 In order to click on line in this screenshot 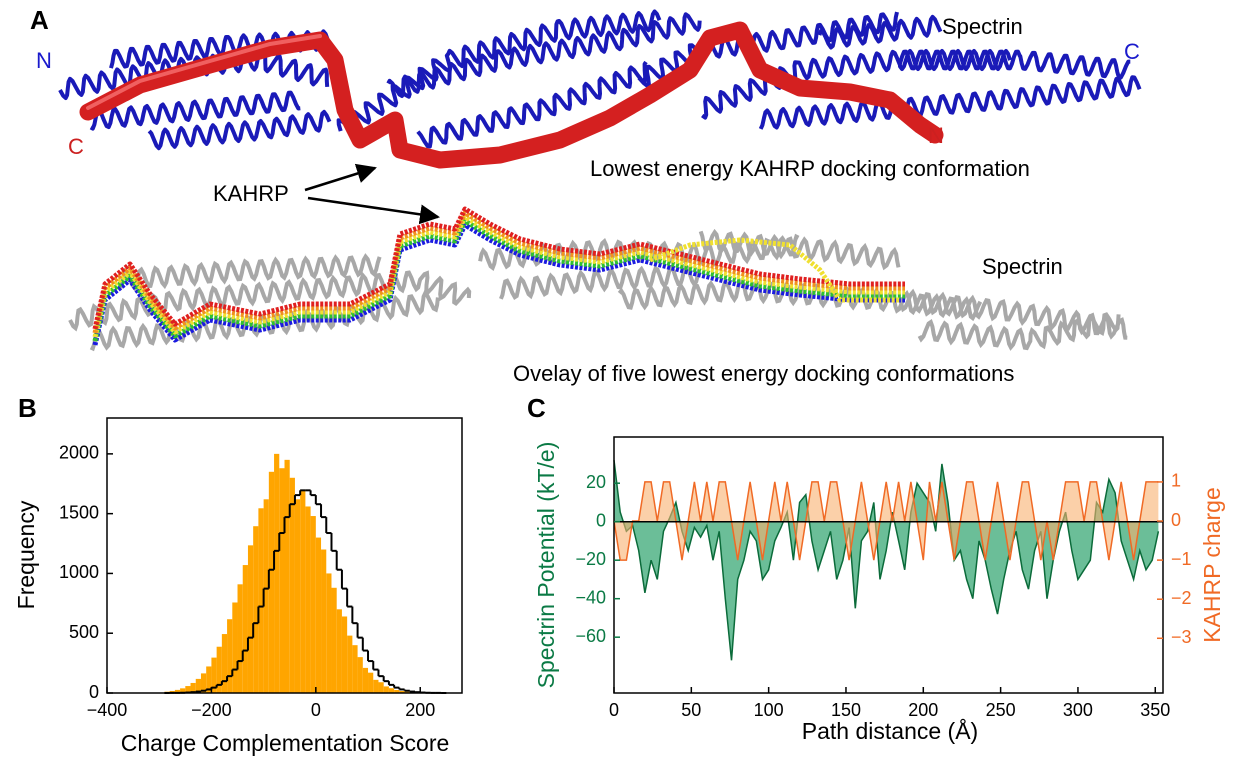, I will do `click(886, 560)`.